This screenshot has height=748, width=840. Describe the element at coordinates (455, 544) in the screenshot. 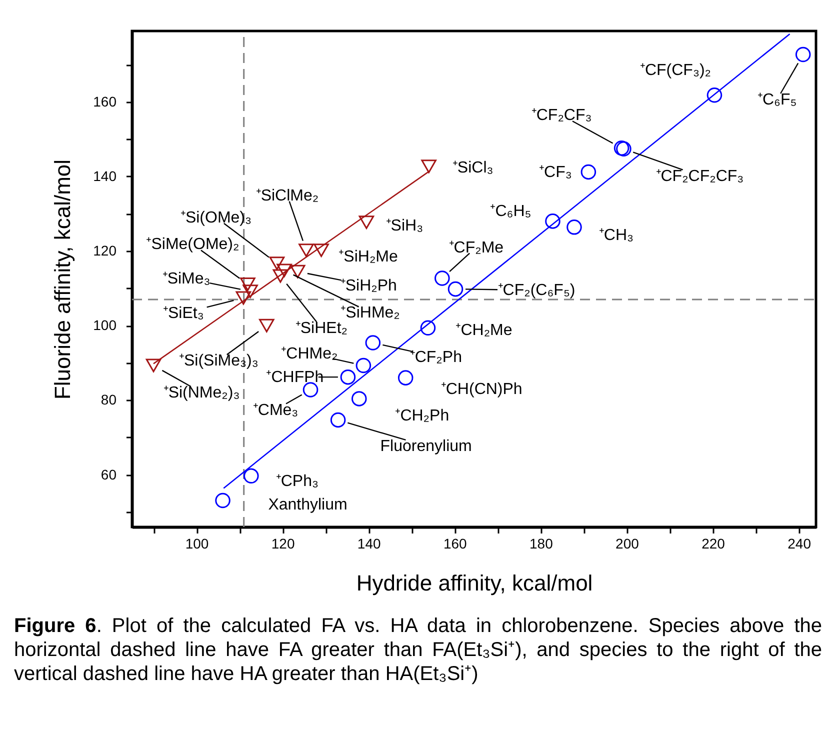

I see `x-tick-label: 160` at that location.